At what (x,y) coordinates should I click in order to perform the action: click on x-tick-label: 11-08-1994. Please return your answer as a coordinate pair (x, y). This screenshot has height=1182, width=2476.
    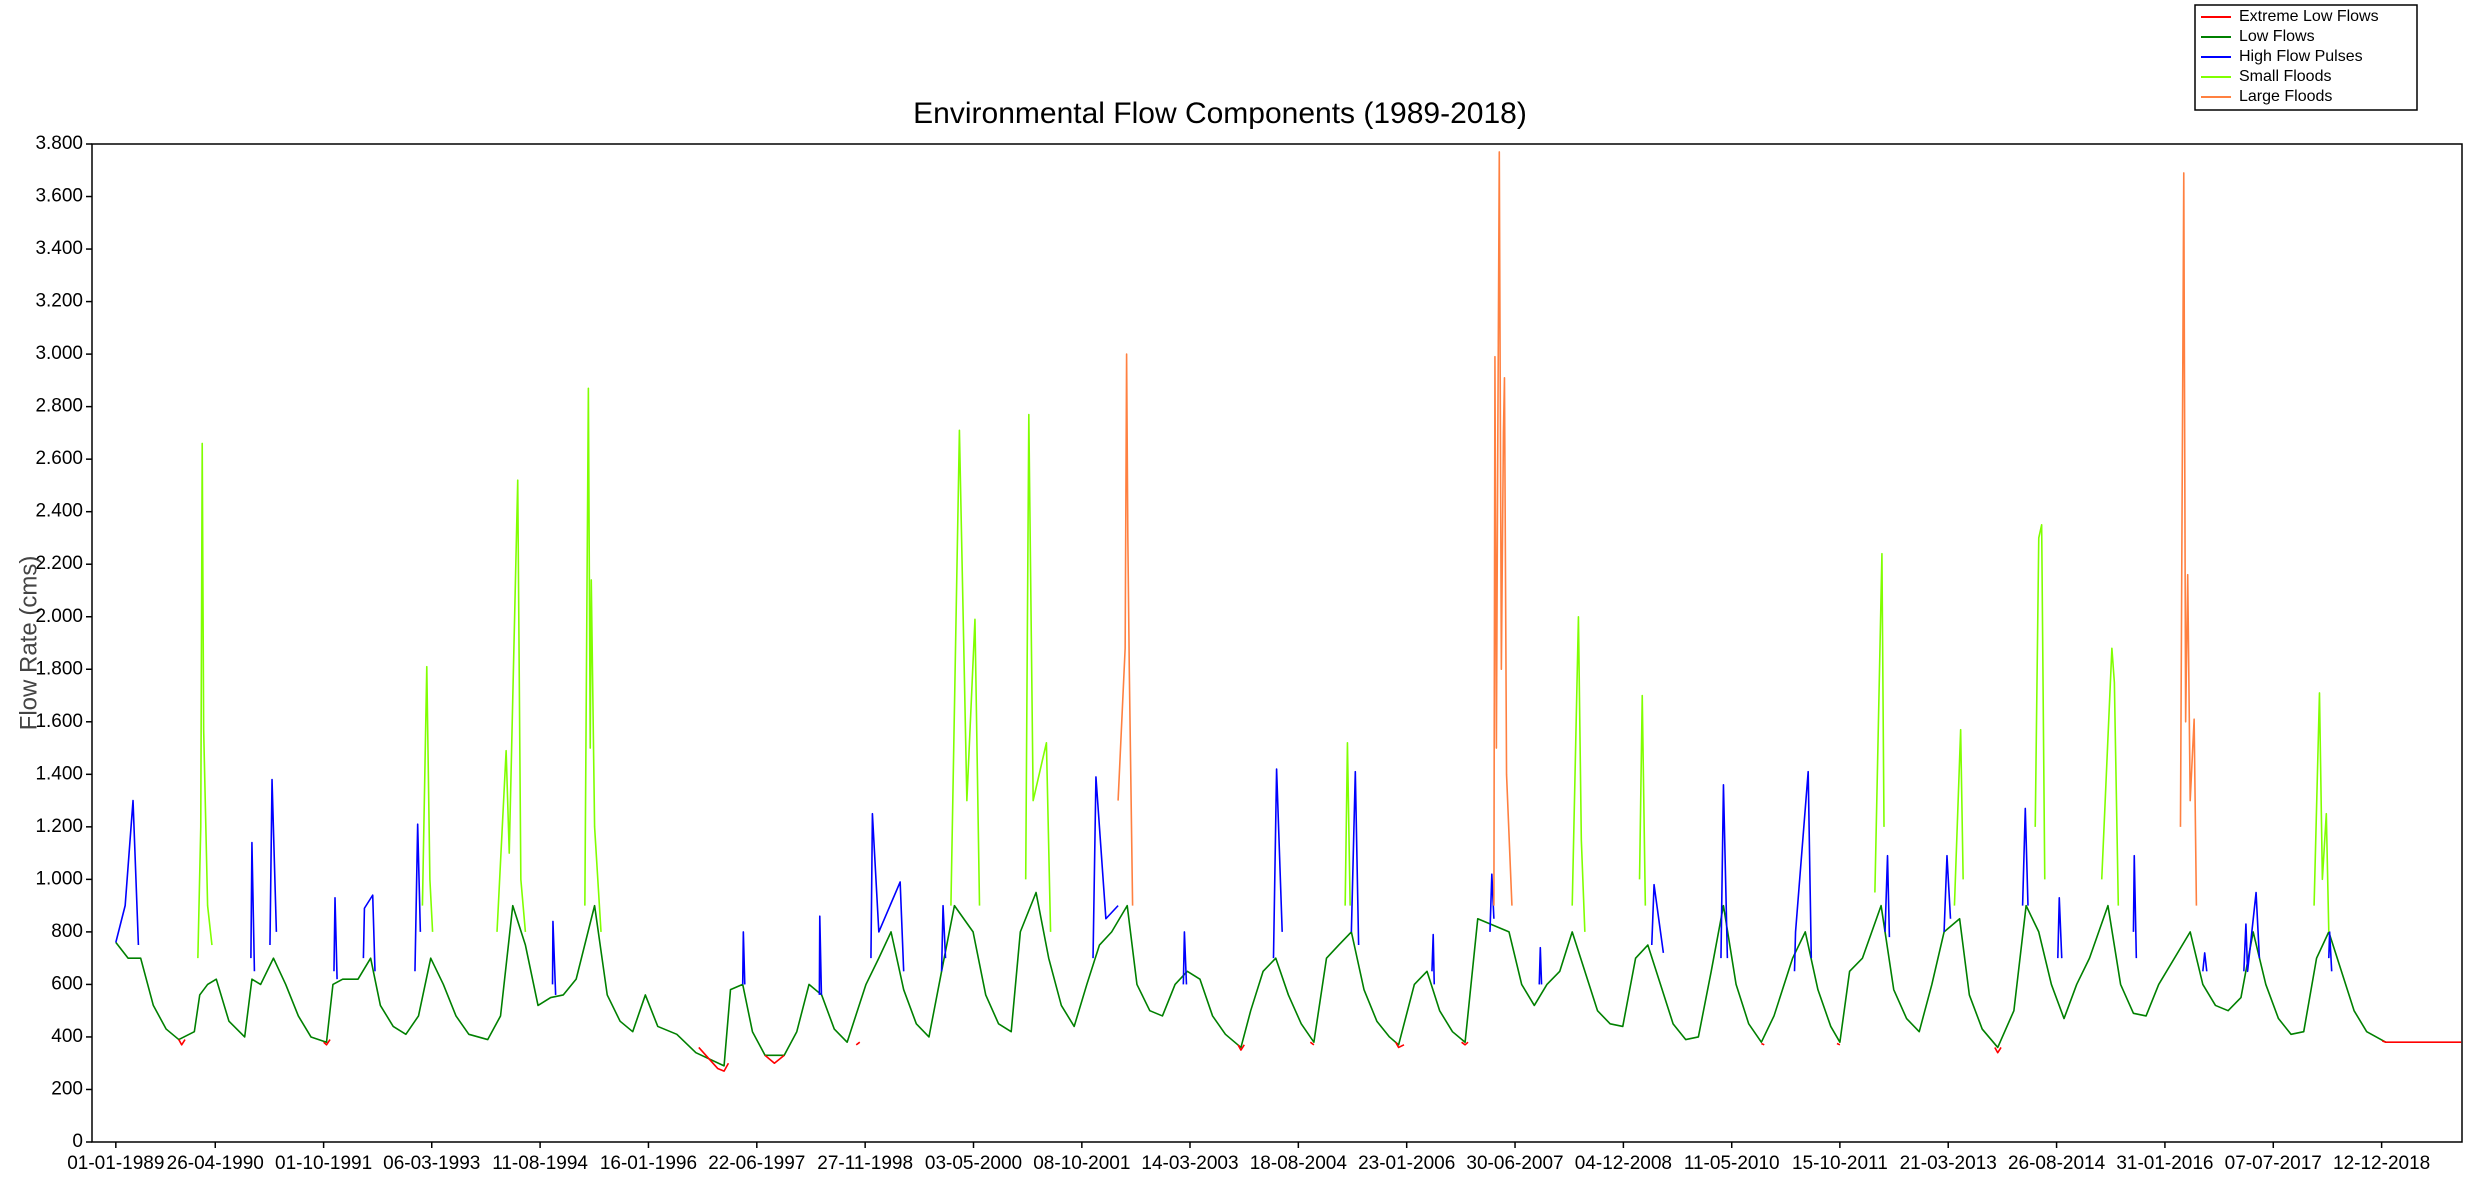
    Looking at the image, I should click on (540, 1163).